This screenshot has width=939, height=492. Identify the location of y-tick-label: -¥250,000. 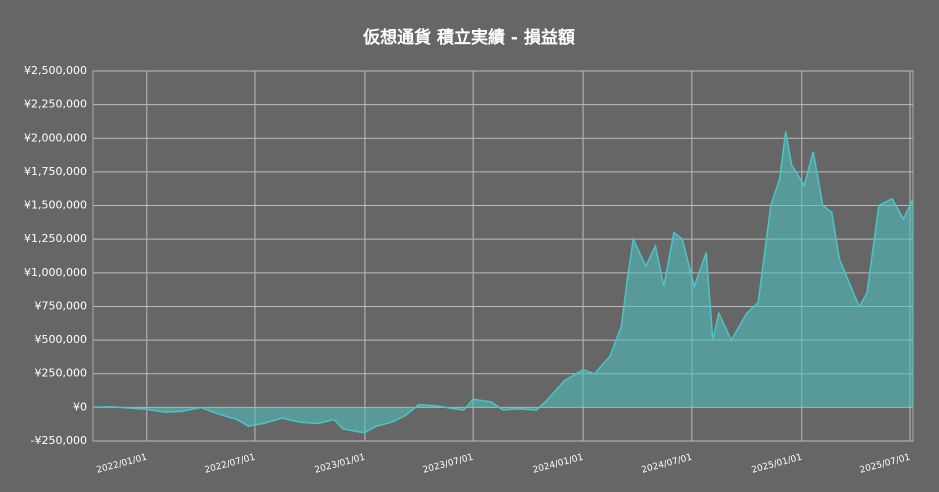
(59, 440).